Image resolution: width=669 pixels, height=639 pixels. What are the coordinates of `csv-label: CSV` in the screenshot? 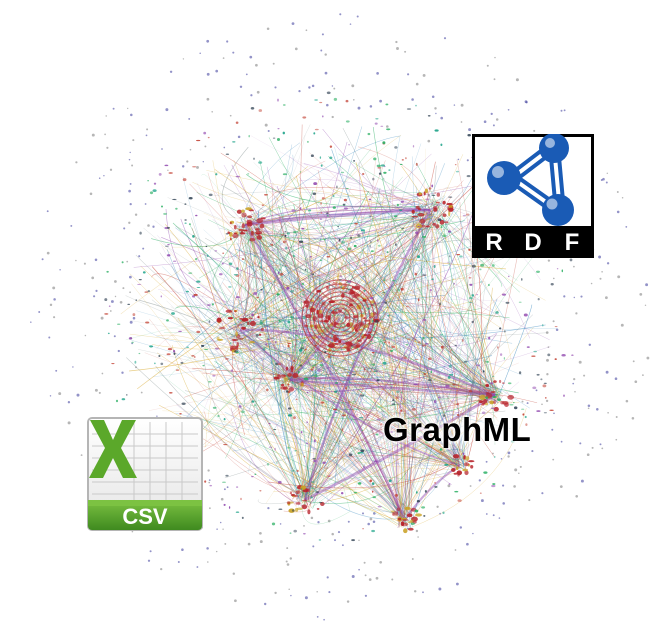 It's located at (145, 516).